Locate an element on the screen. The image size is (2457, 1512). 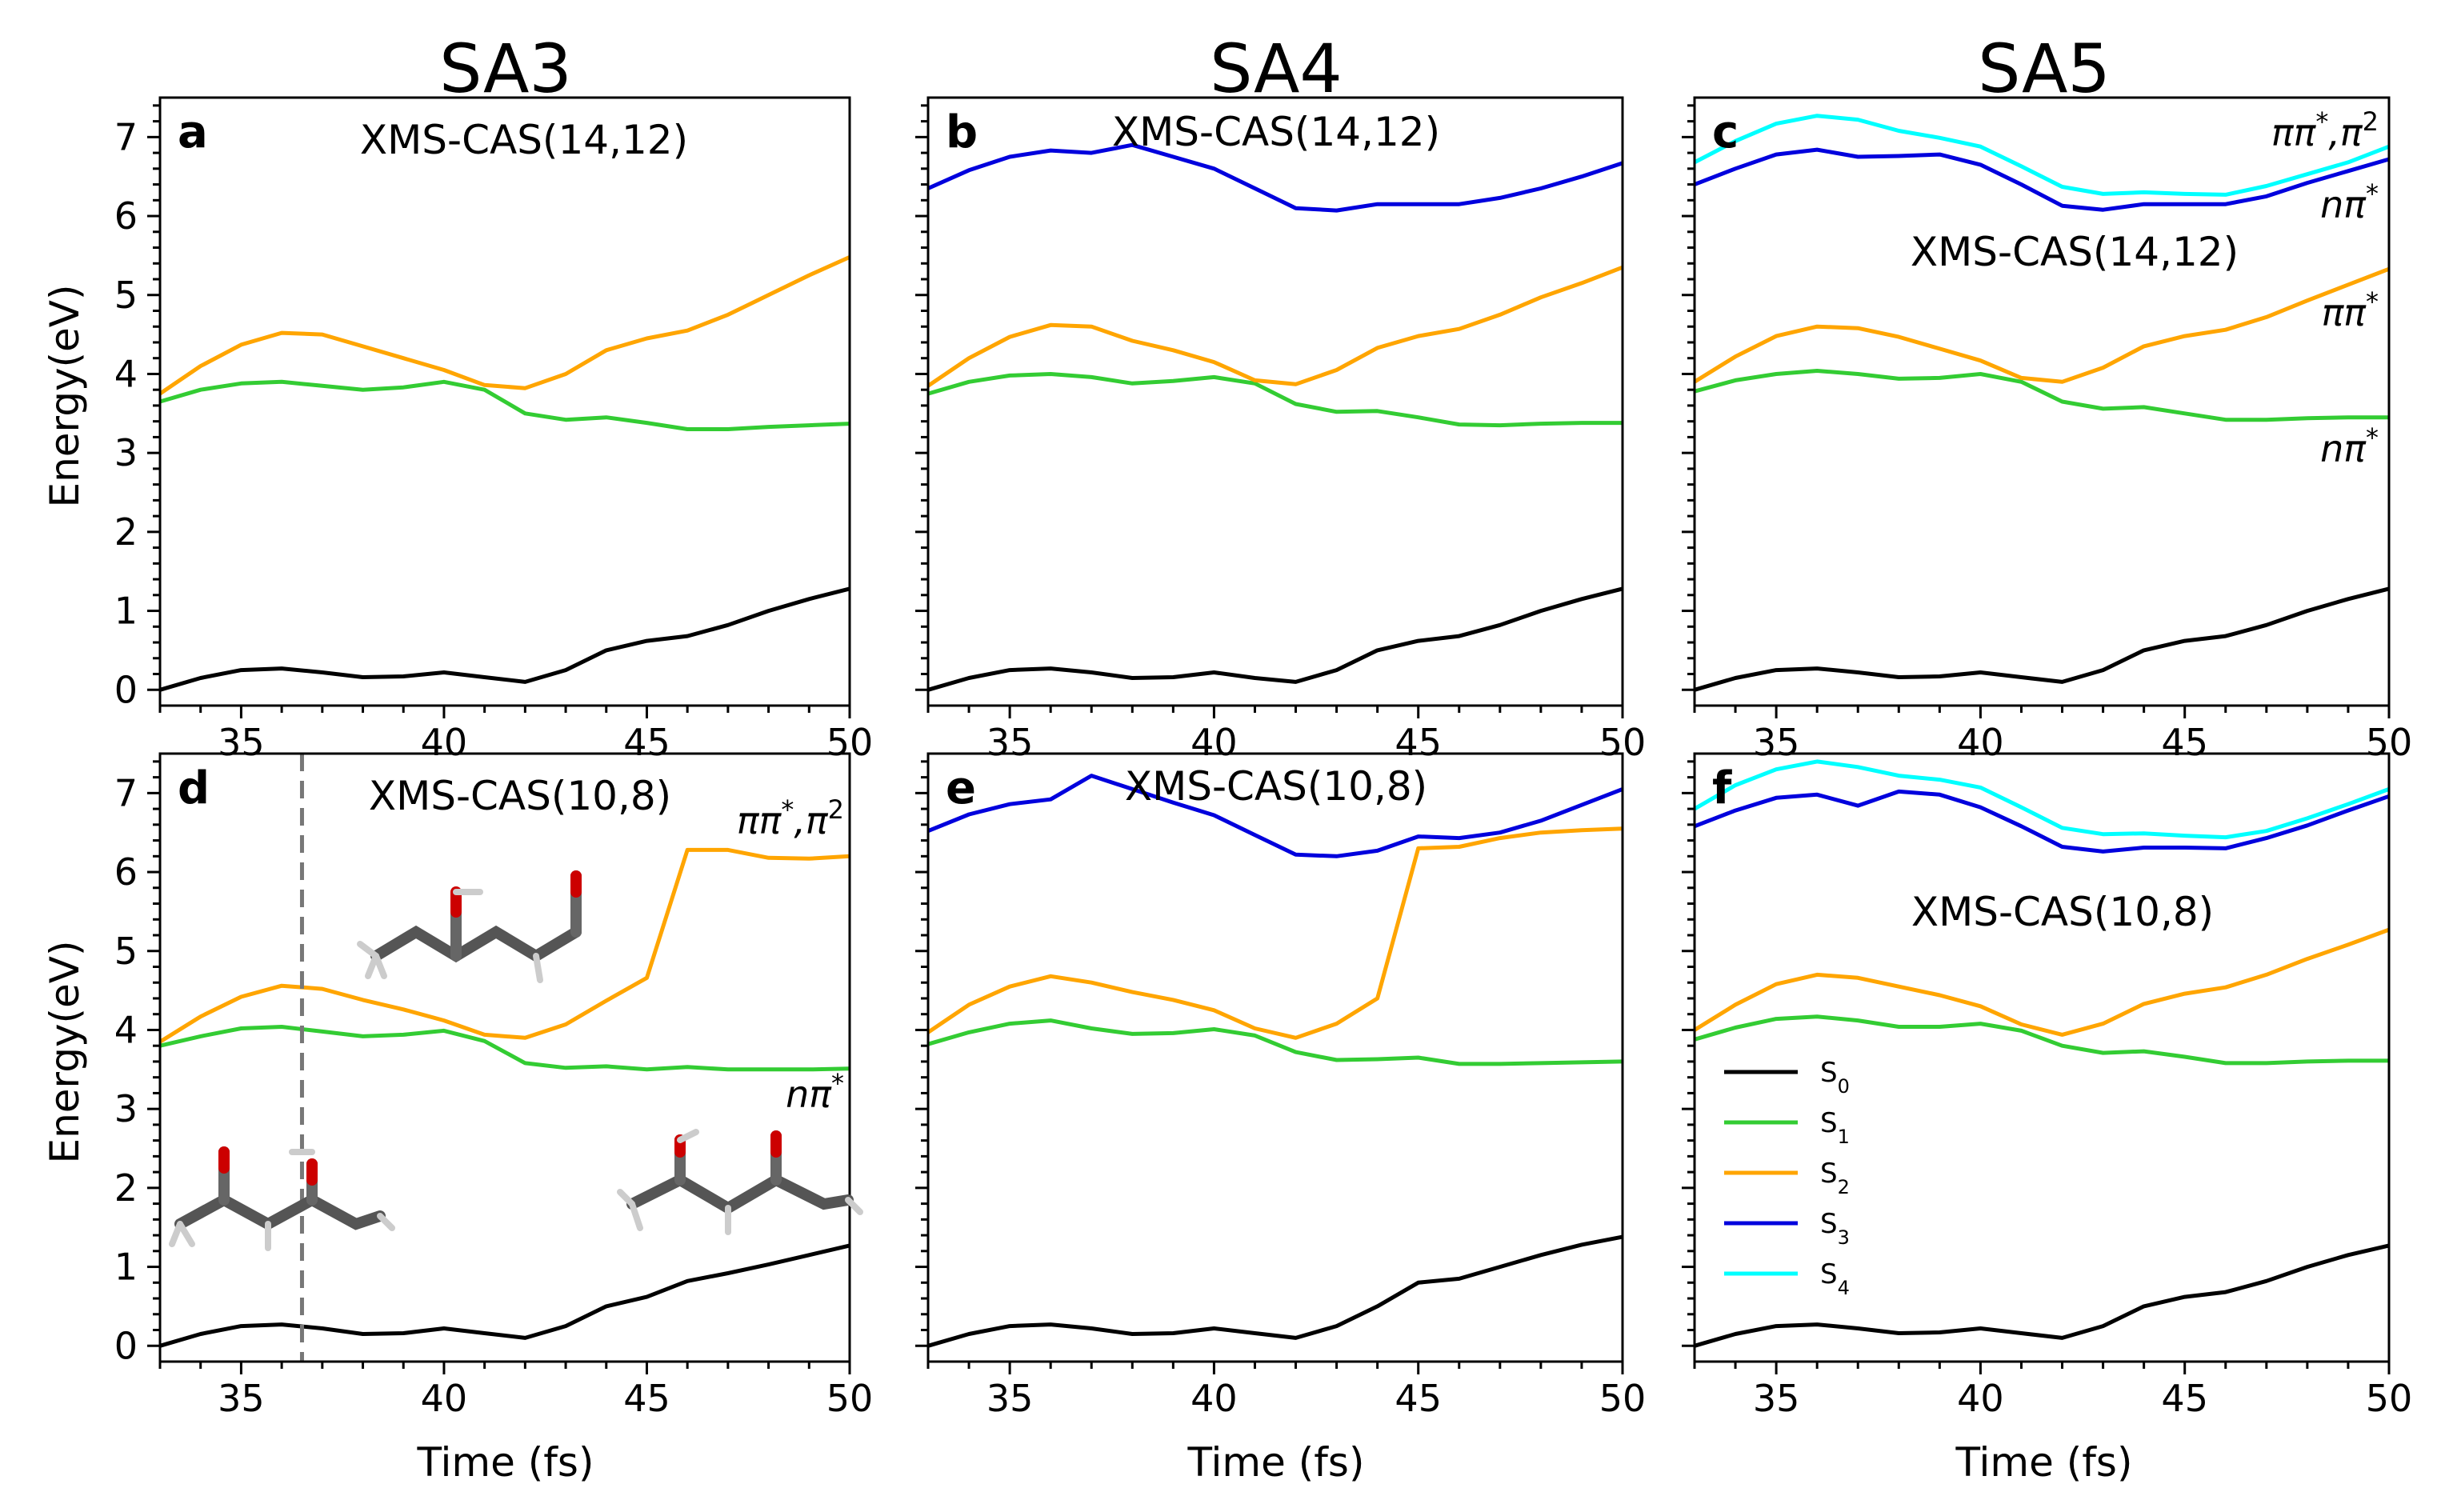
y-tick-label: 6 is located at coordinates (126, 872).